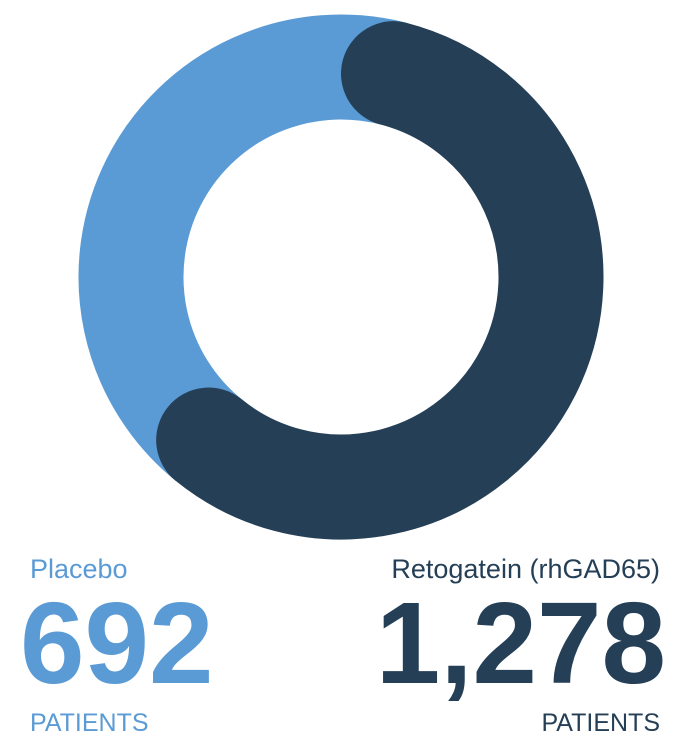  What do you see at coordinates (117, 643) in the screenshot?
I see `value-label: 692` at bounding box center [117, 643].